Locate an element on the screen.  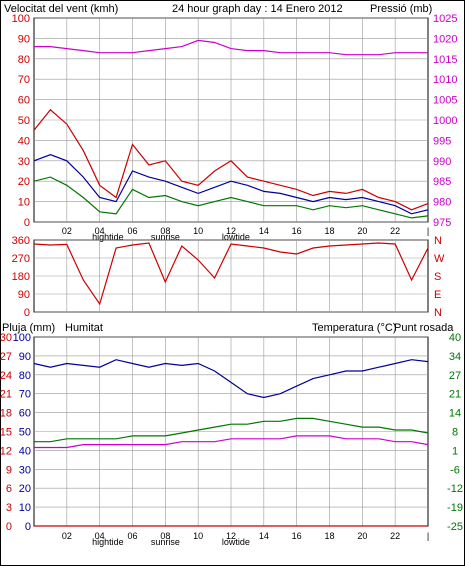
rain-tick-label: 0 is located at coordinates (9, 527).